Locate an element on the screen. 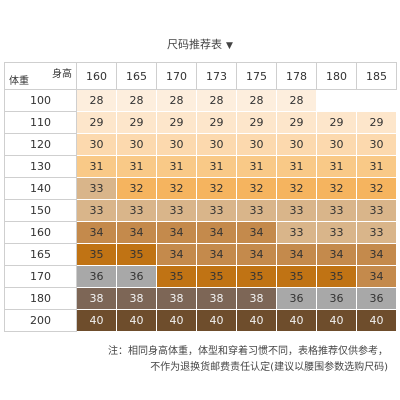 This screenshot has height=400, width=400. table-row: 140 33 32 32 32 32 32 32 32 is located at coordinates (200, 188).